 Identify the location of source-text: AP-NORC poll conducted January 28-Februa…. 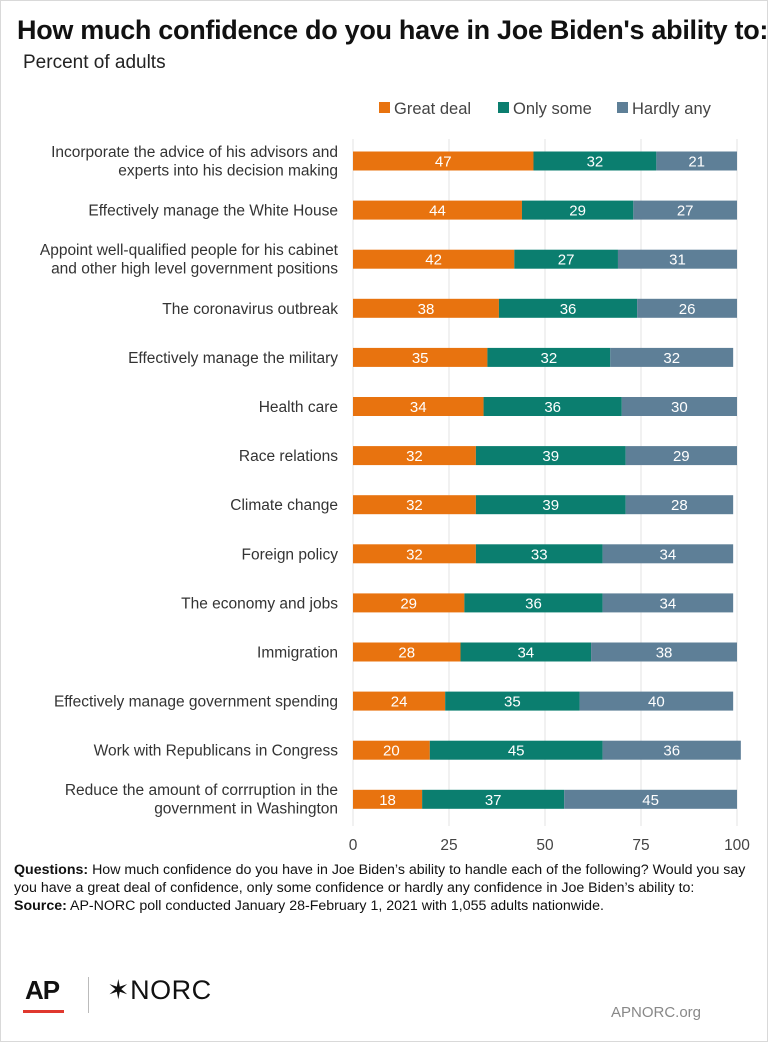
(337, 906).